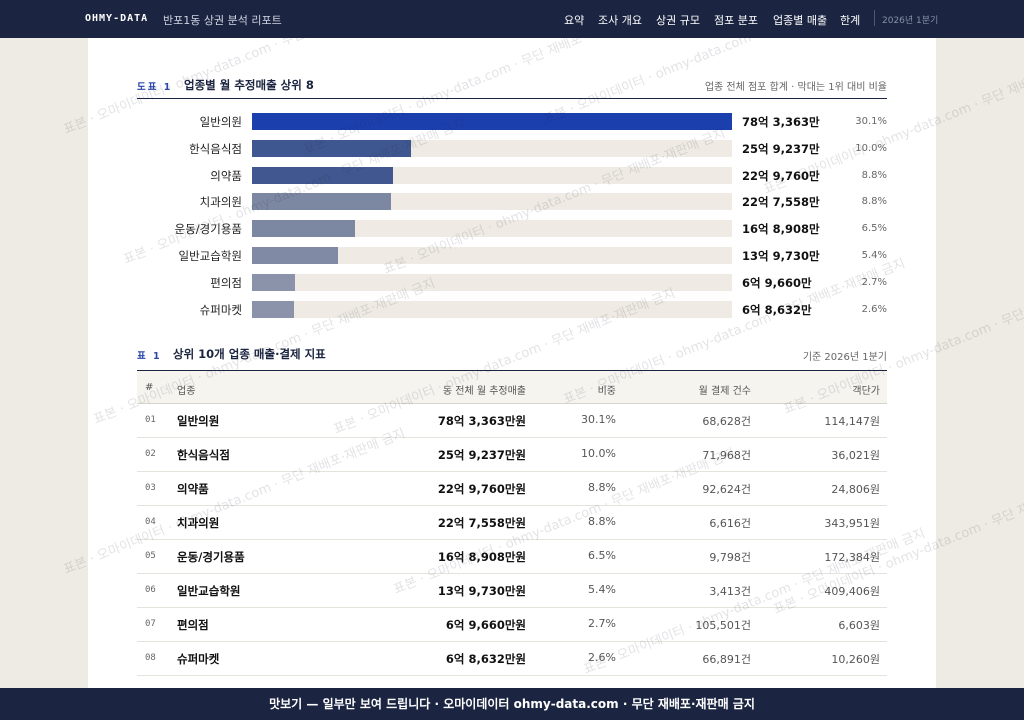 This screenshot has height=720, width=1024. What do you see at coordinates (678, 20) in the screenshot?
I see `nav-link: 상권 규모` at bounding box center [678, 20].